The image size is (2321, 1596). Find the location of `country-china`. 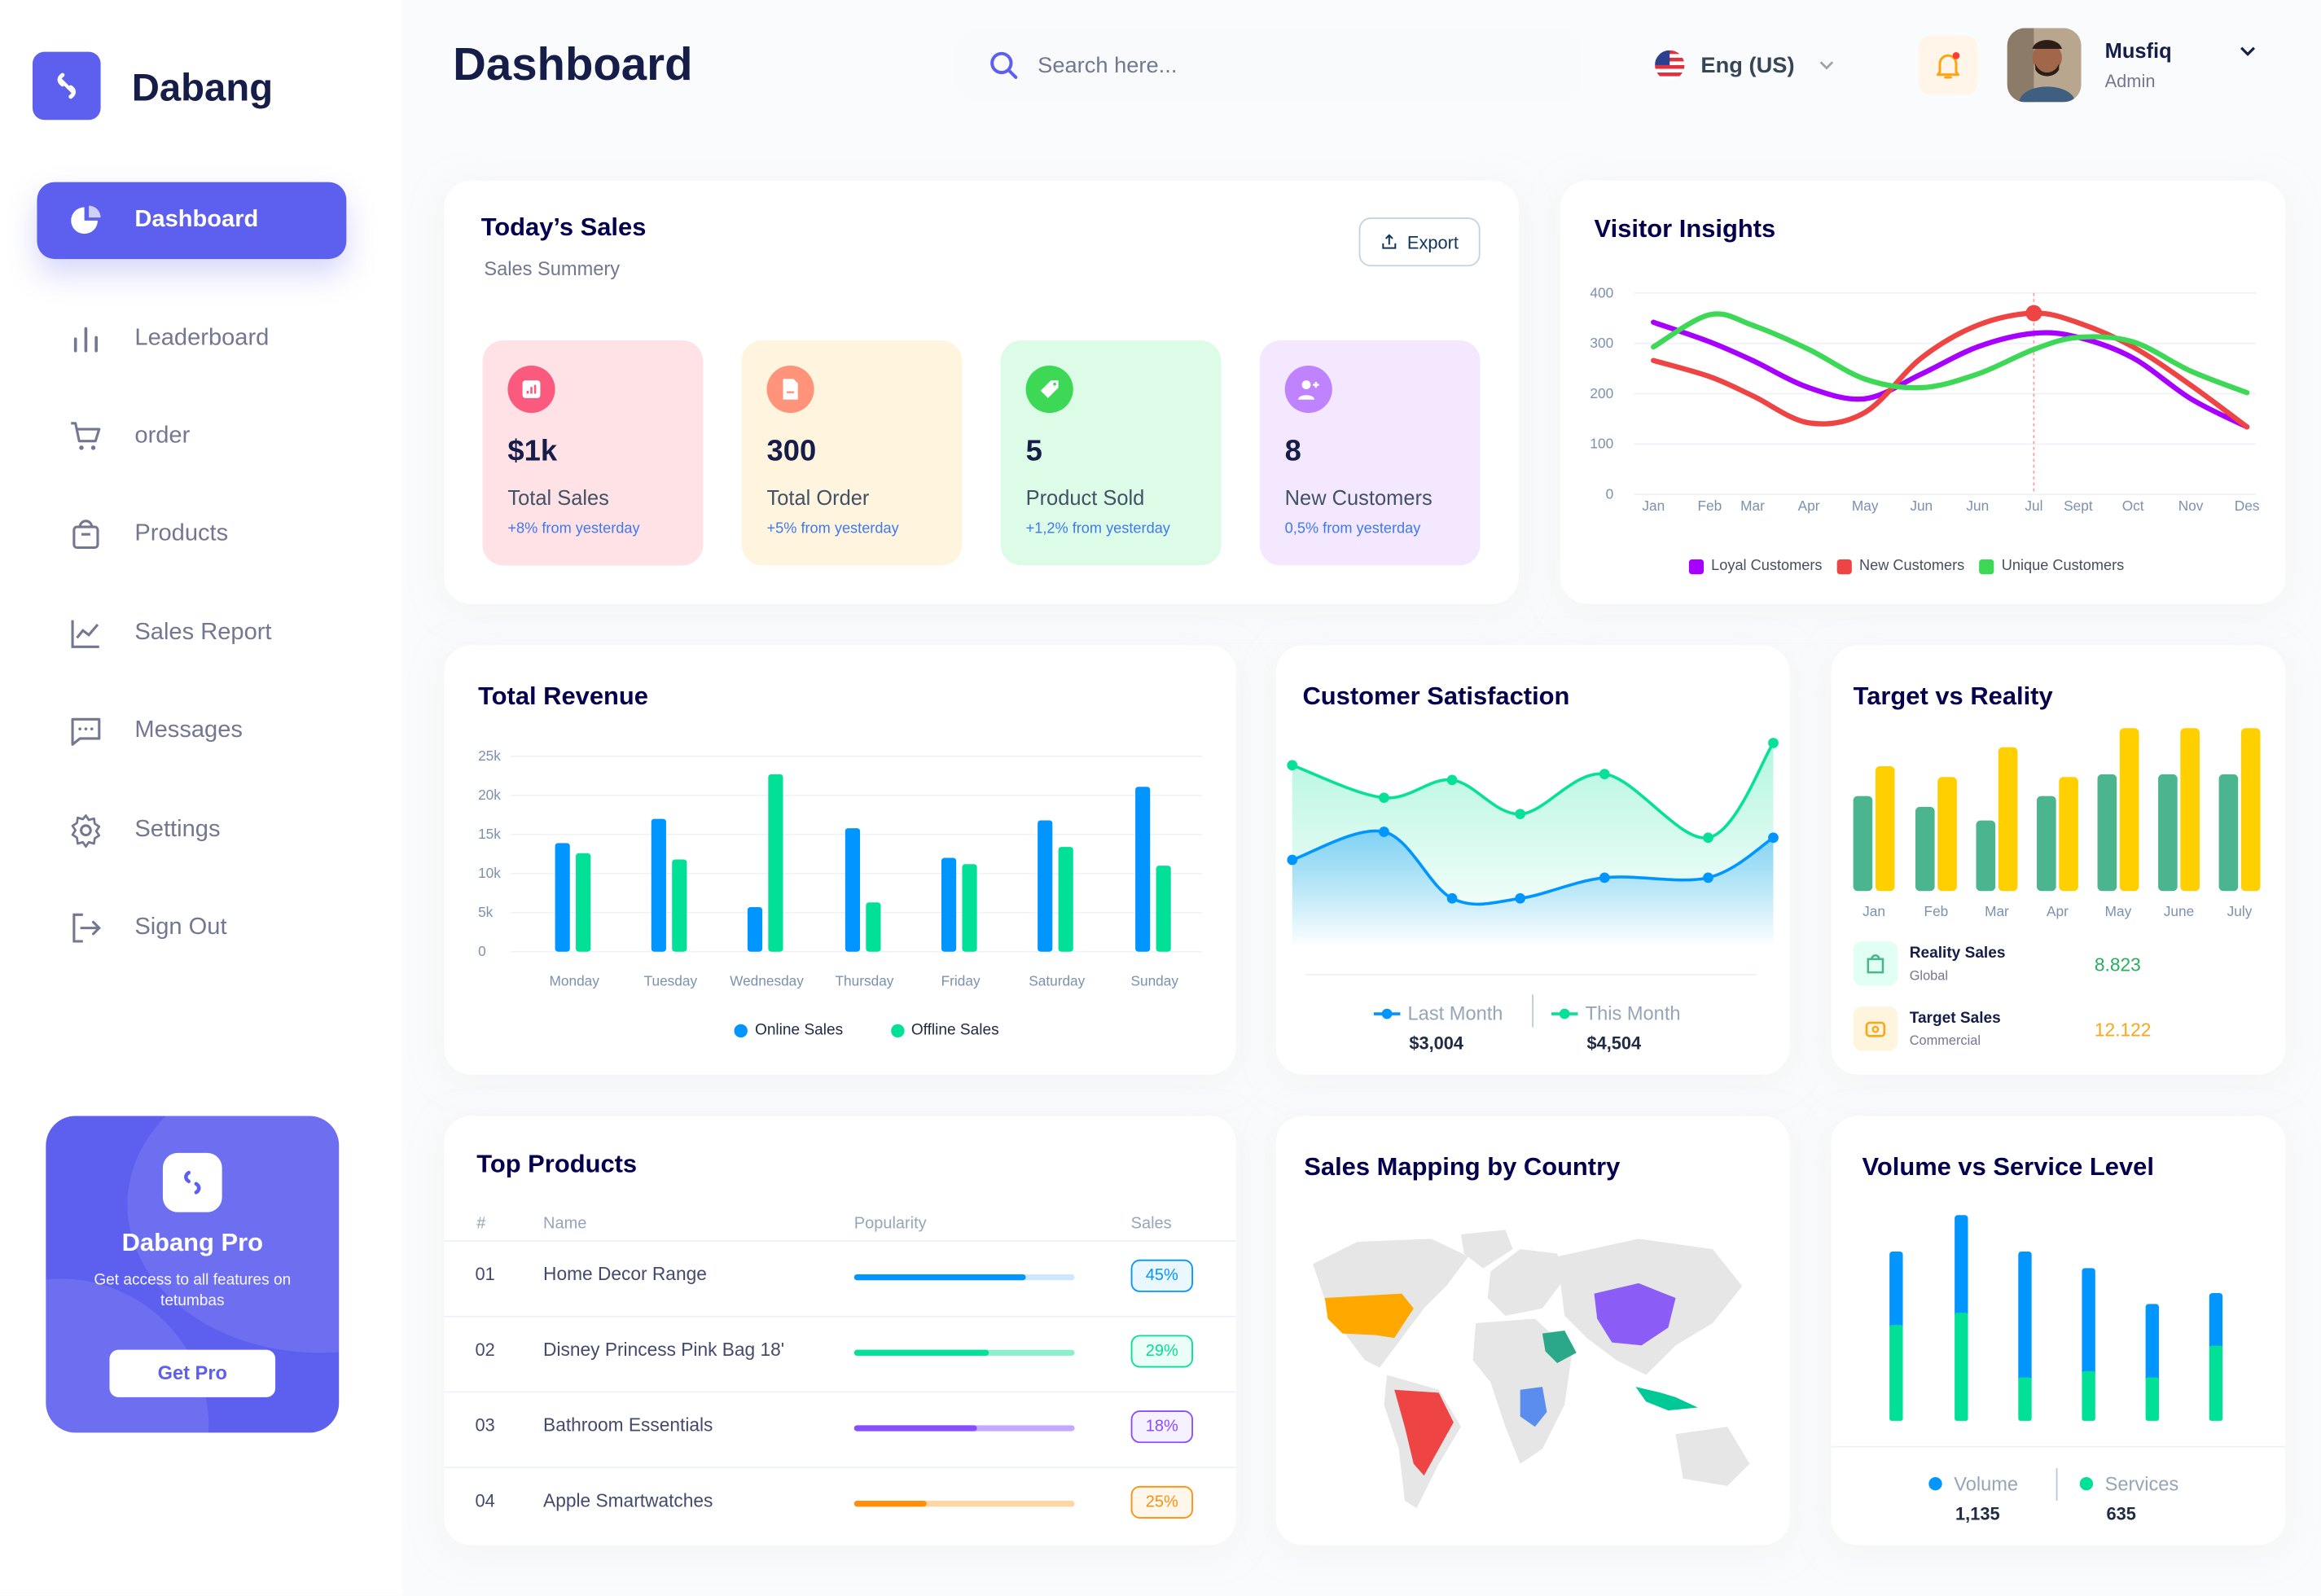

country-china is located at coordinates (1635, 1314).